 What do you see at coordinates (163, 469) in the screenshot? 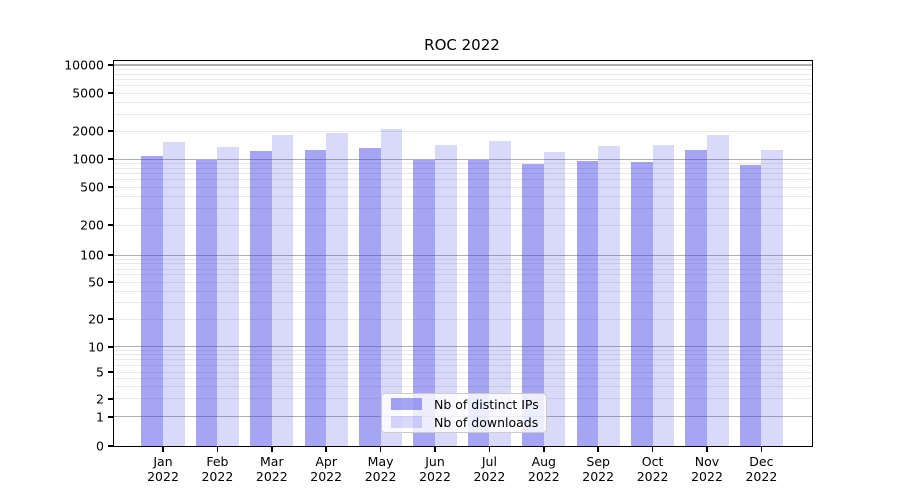
I see `x-tick-label-jan: Jan 2022` at bounding box center [163, 469].